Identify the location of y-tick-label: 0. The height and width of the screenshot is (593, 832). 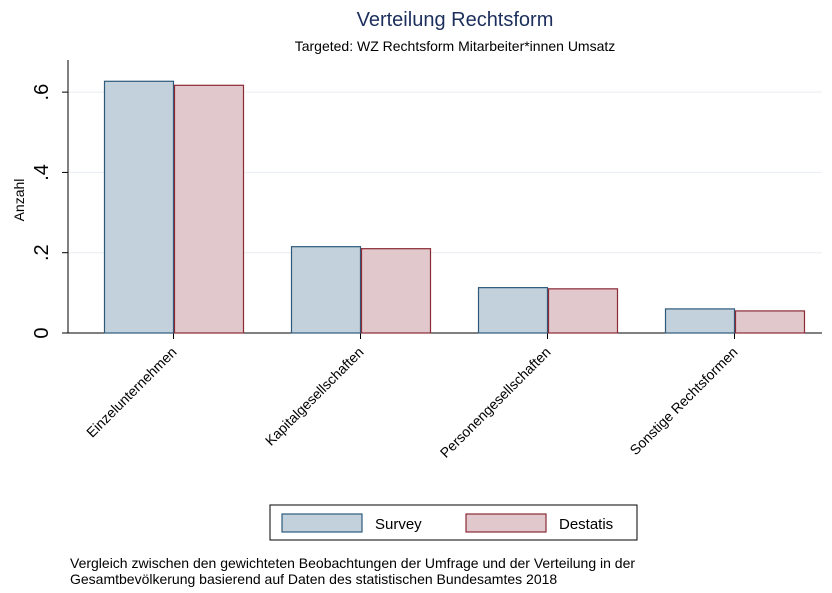
(42, 332).